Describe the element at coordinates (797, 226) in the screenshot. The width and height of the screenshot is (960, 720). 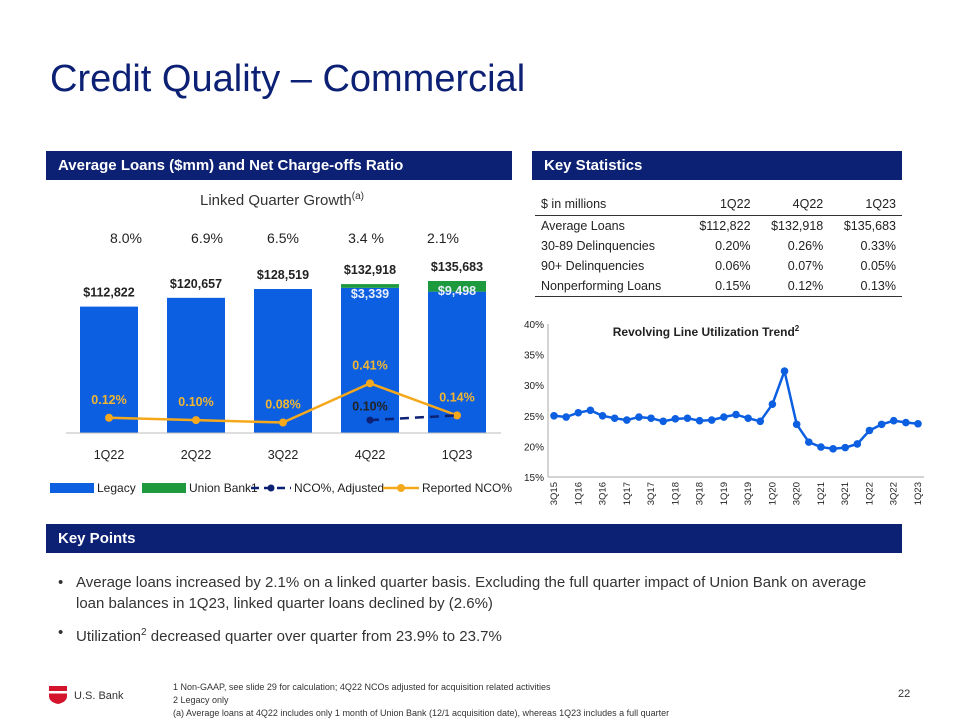
I see `table-cell: $132,918` at that location.